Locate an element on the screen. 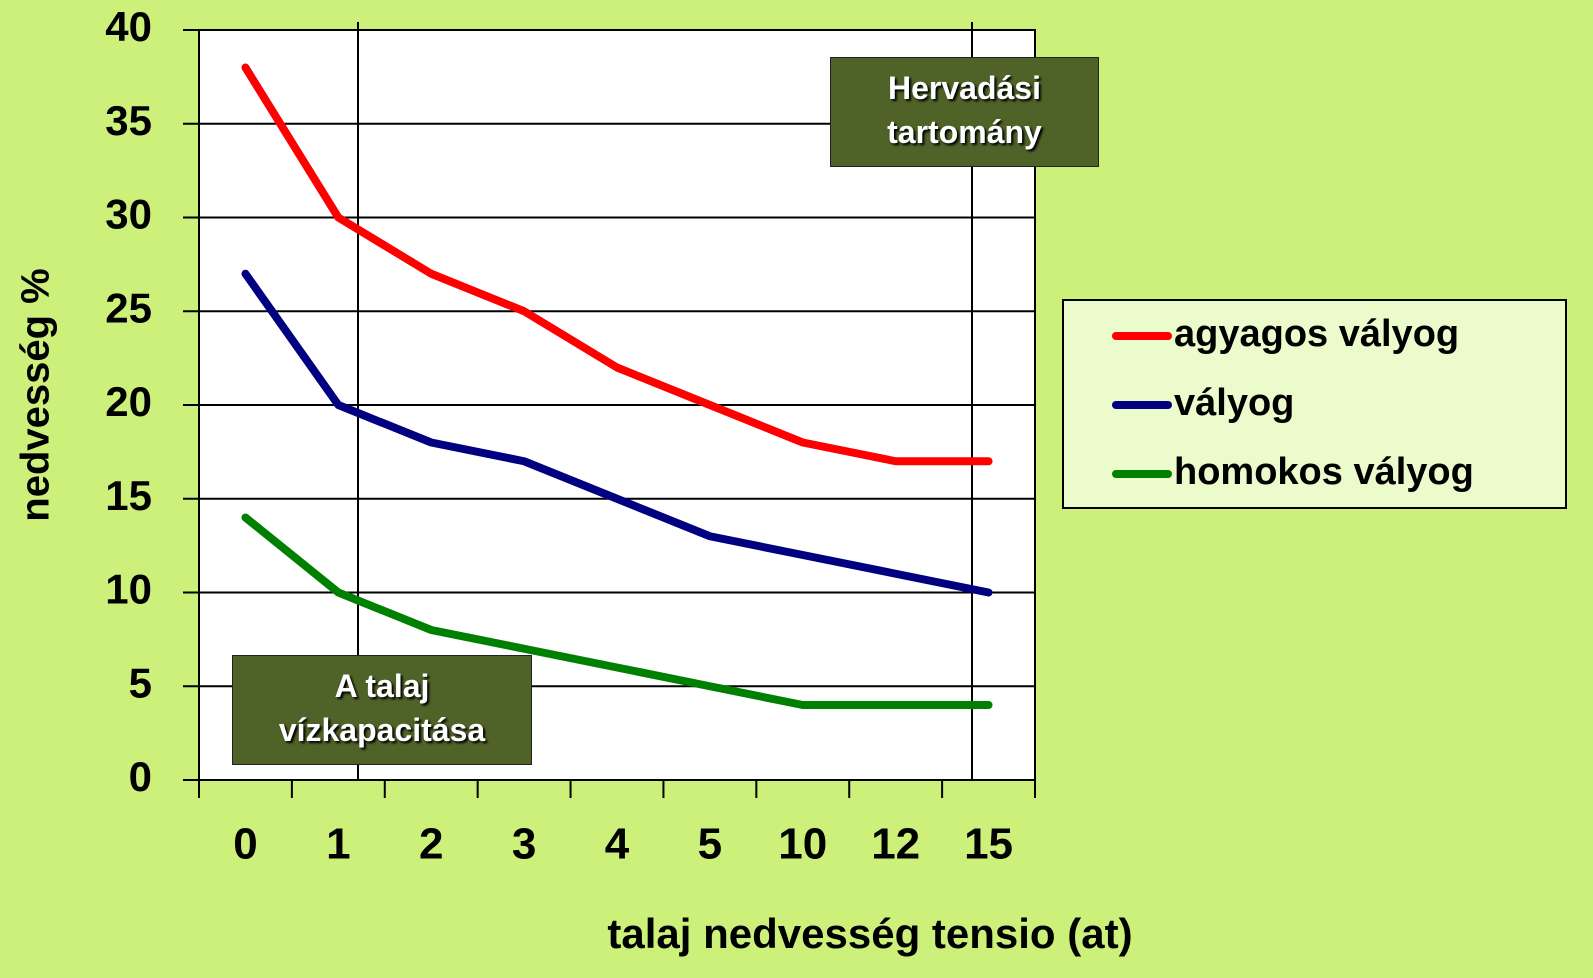 Image resolution: width=1593 pixels, height=978 pixels. x-tick-label: 1 is located at coordinates (338, 844).